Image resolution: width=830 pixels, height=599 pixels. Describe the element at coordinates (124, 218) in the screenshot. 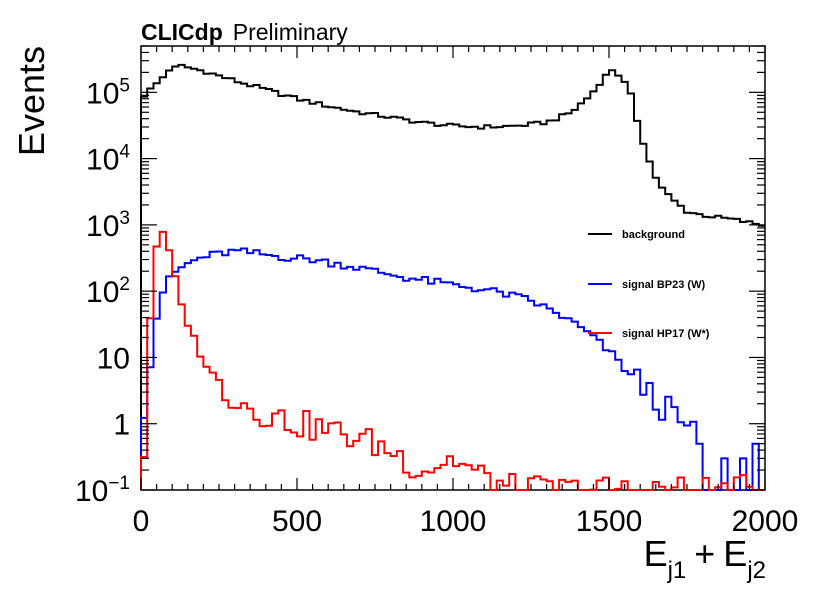

I see `y-tick-exponent: 3` at that location.